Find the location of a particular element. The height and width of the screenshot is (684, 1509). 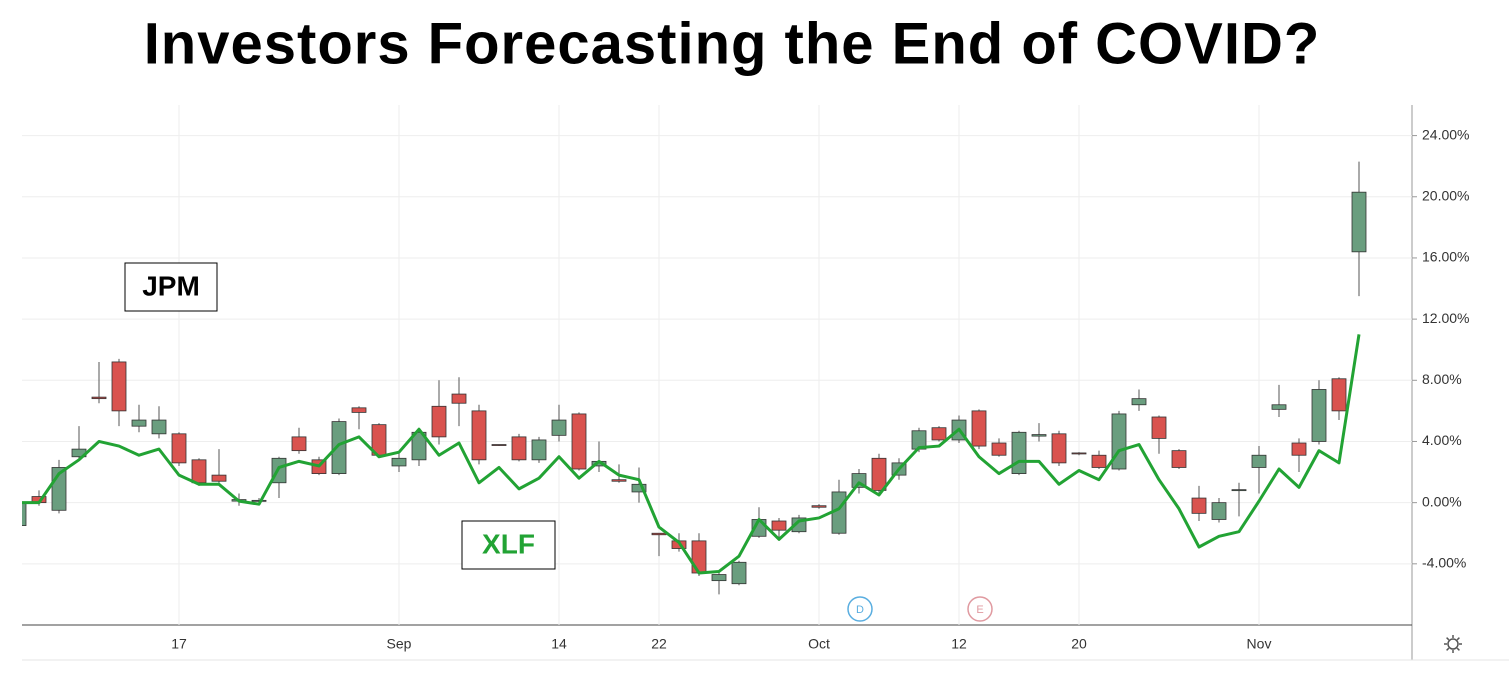

event-label: D is located at coordinates (860, 610).